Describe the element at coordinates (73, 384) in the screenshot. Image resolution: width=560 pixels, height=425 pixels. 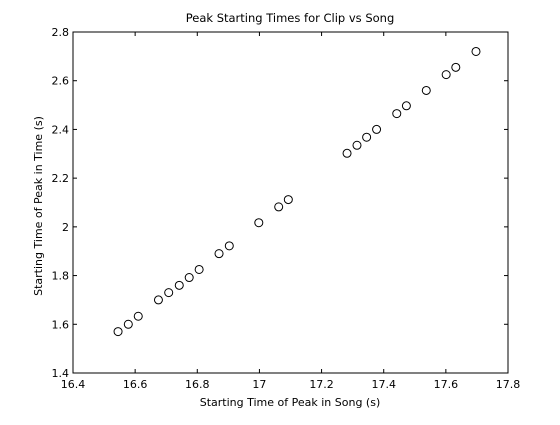
I see `x-tick-label: 16.4` at that location.